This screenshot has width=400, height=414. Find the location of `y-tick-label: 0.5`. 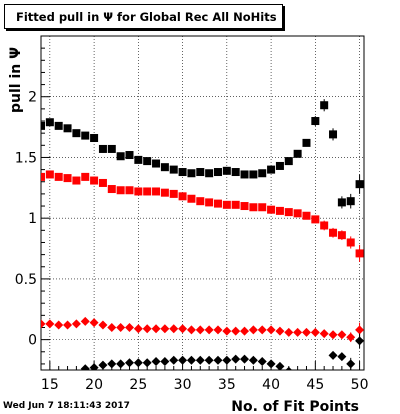

y-tick-label: 0.5 is located at coordinates (26, 280).